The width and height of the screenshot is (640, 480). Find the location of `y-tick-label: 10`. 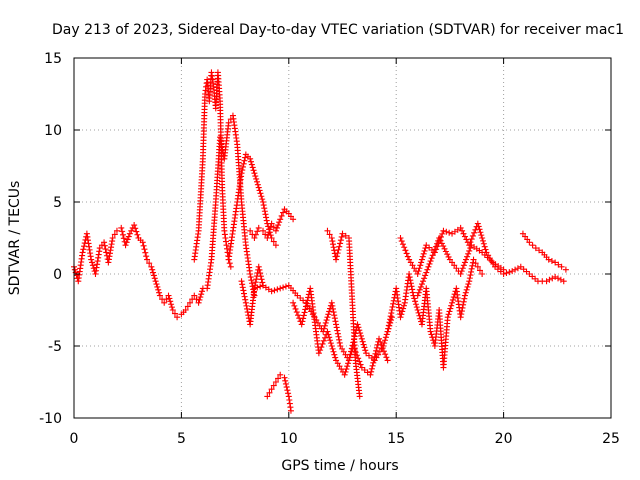

y-tick-label: 10 is located at coordinates (53, 131).